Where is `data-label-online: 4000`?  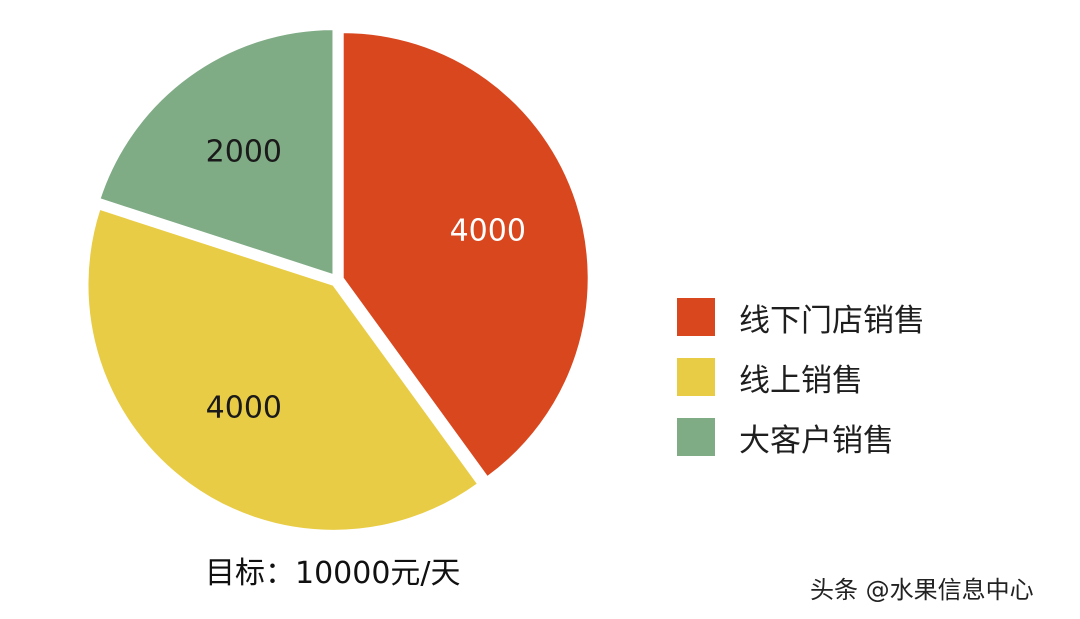
data-label-online: 4000 is located at coordinates (244, 408).